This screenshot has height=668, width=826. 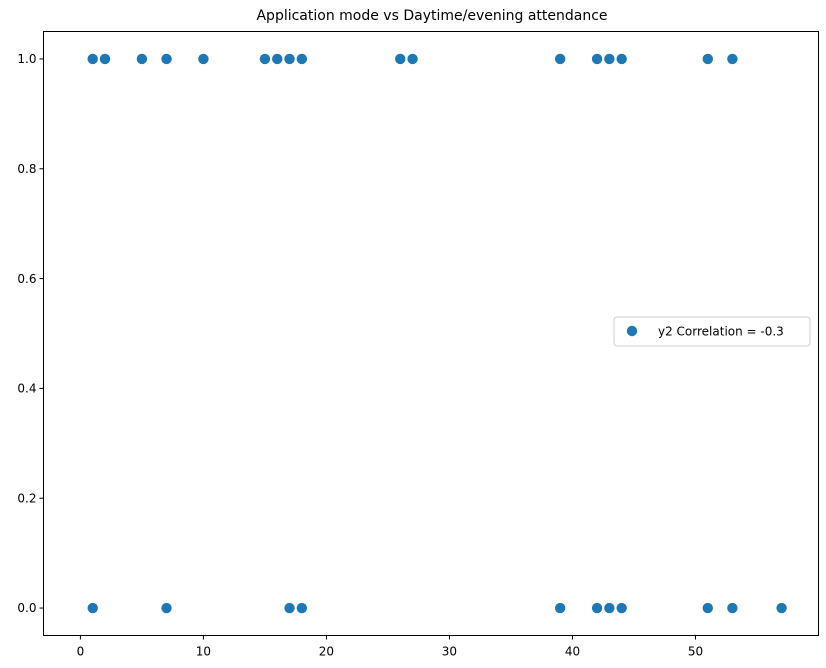 I want to click on x-tick-label: 50, so click(x=695, y=652).